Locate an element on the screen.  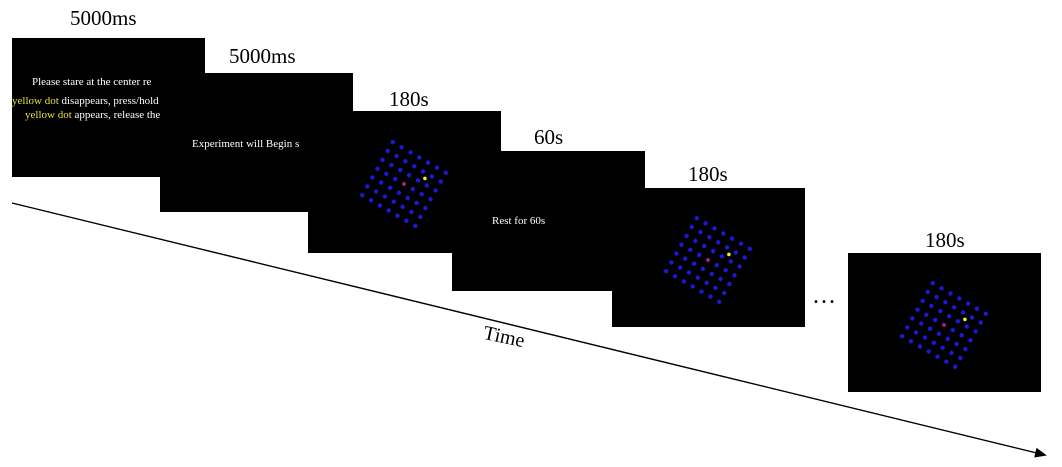
fixation-dot is located at coordinates (708, 260).